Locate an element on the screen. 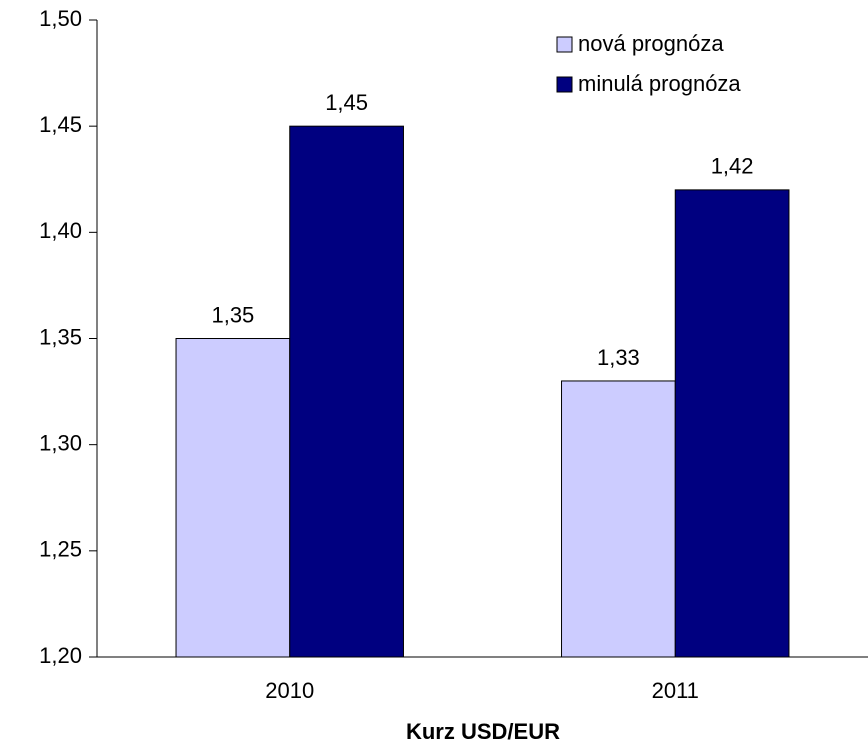 The image size is (868, 750). data-label: 1,45 is located at coordinates (346, 102).